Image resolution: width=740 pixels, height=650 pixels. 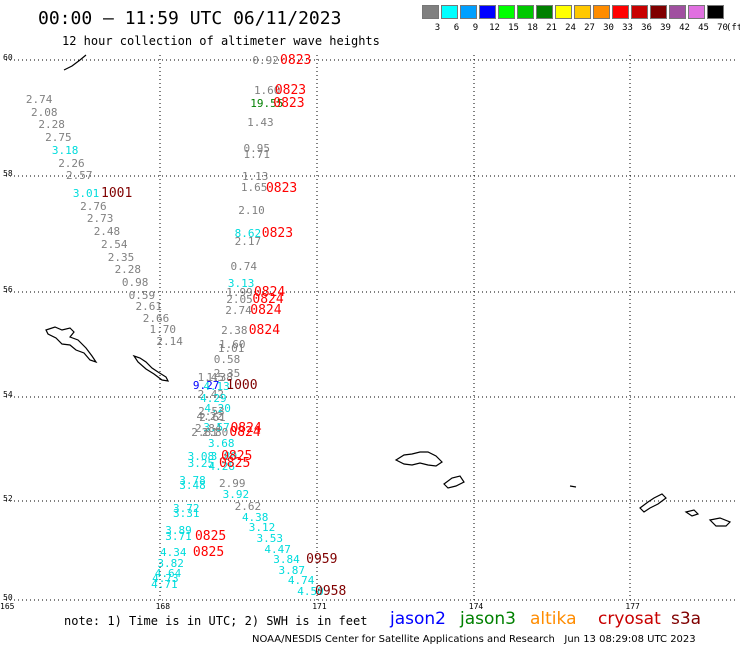 What do you see at coordinates (86, 193) in the screenshot?
I see `wave-height-value: 3.01` at bounding box center [86, 193].